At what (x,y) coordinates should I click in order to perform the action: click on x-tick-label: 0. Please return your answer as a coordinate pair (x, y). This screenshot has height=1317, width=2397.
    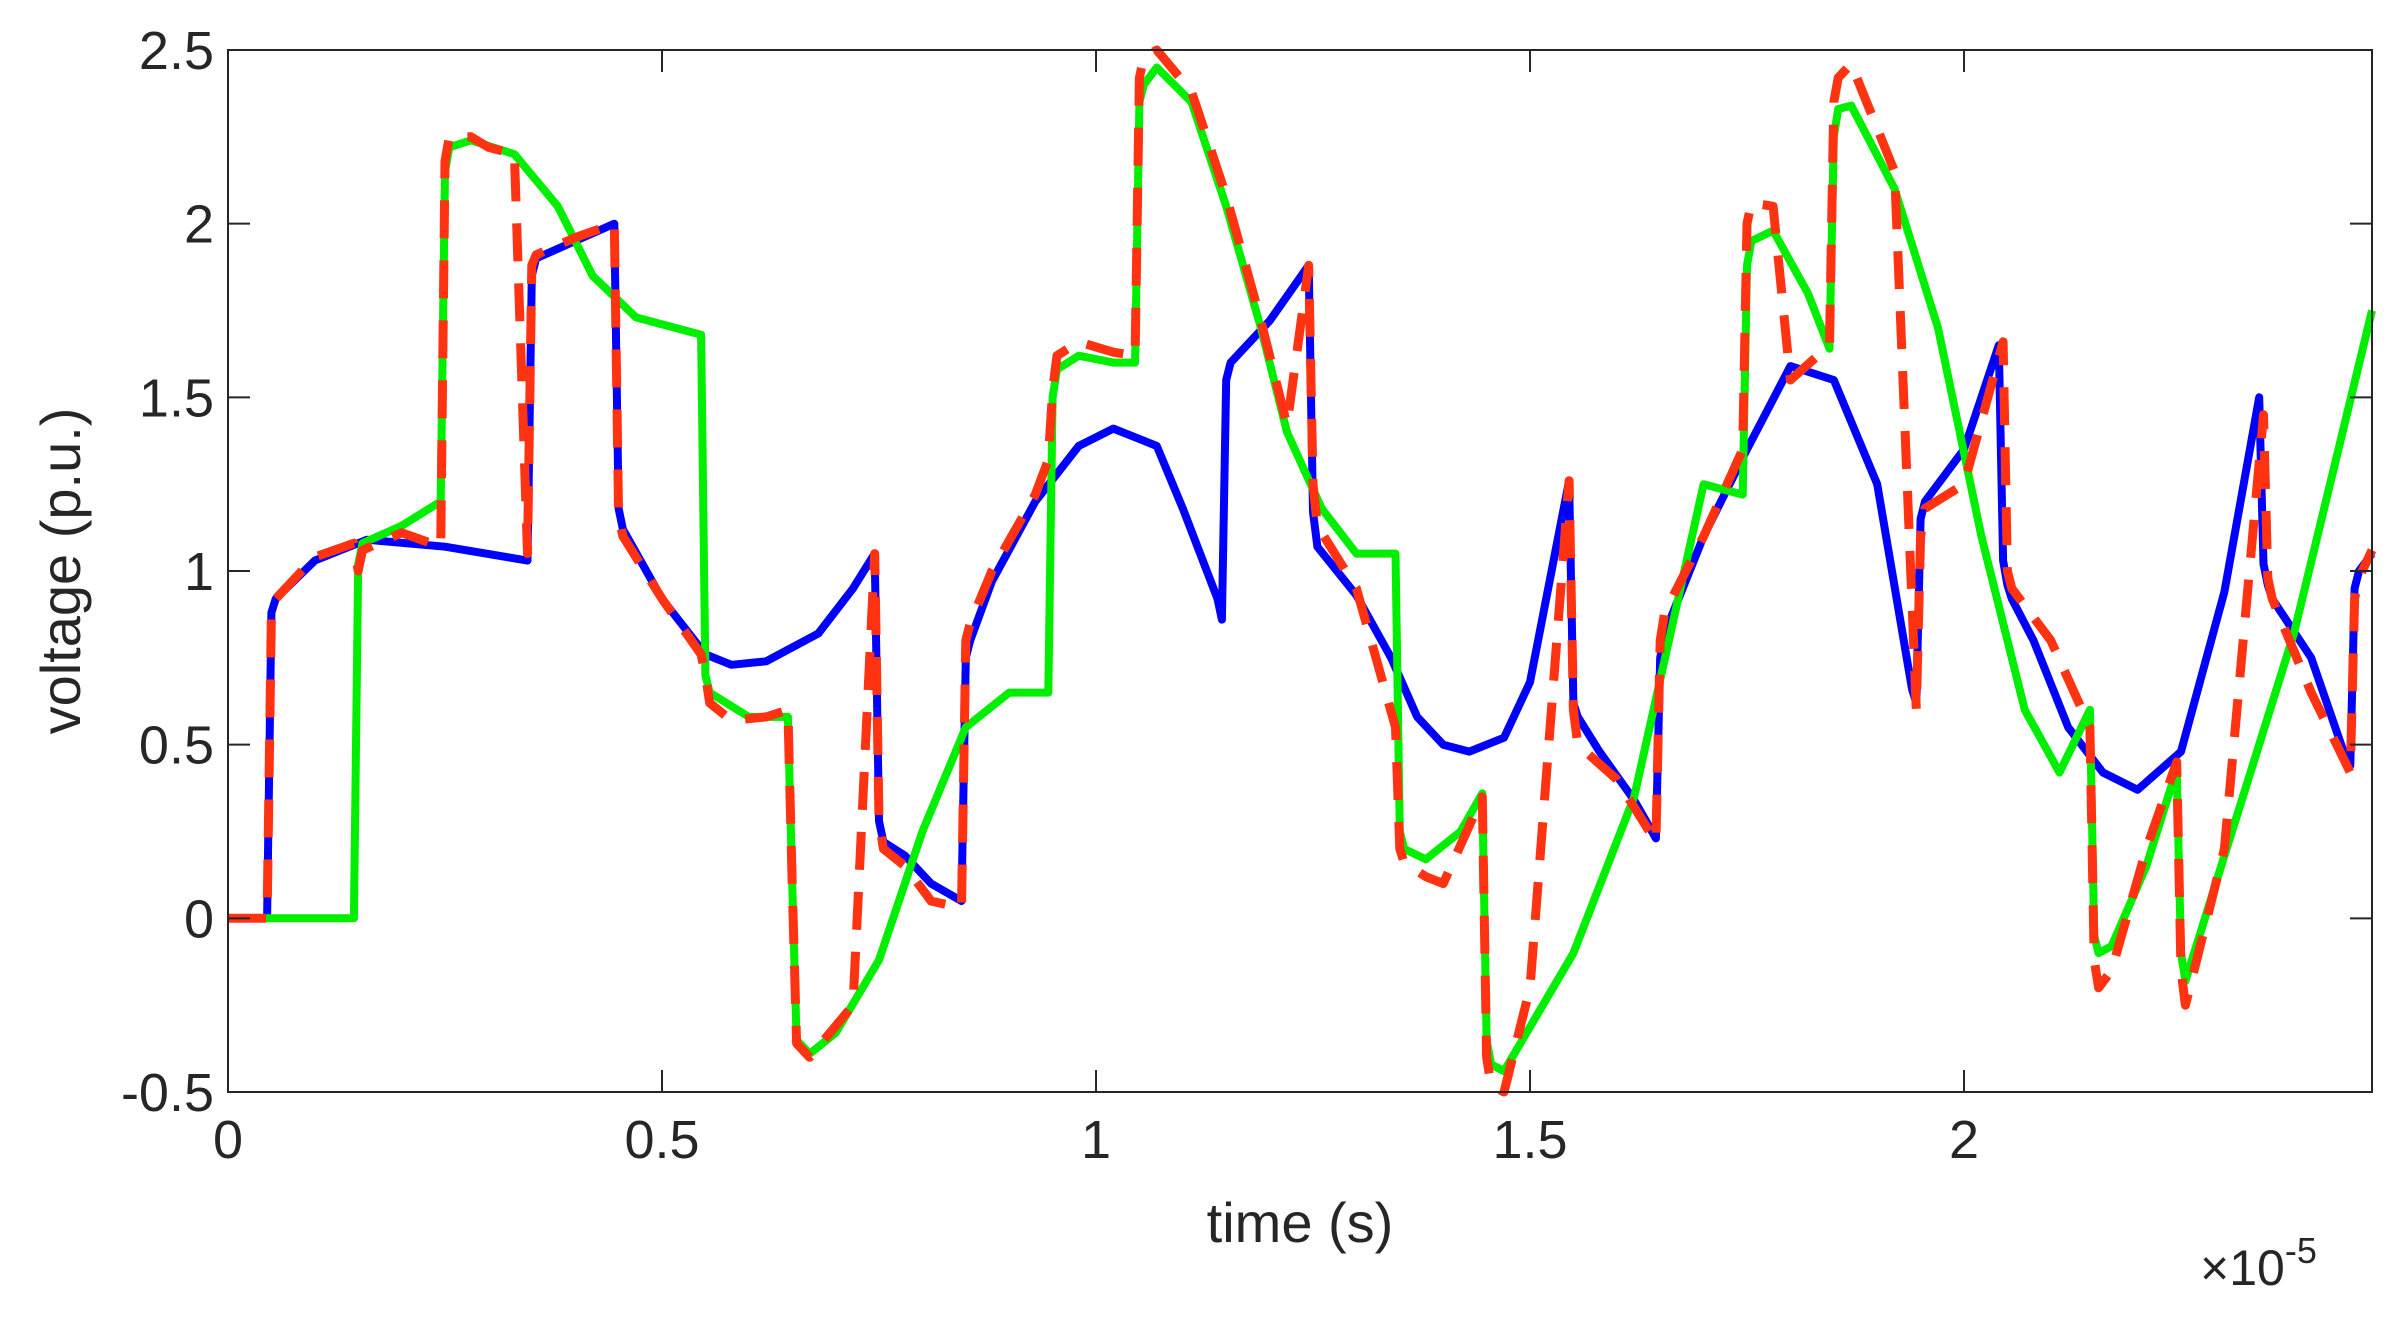
    Looking at the image, I should click on (228, 1140).